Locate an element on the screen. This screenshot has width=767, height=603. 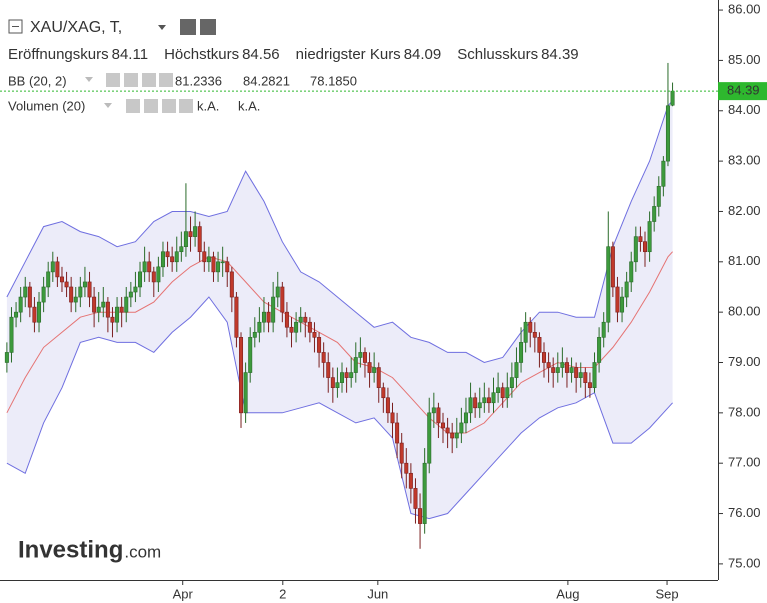
volume-close-icon is located at coordinates (186, 106).